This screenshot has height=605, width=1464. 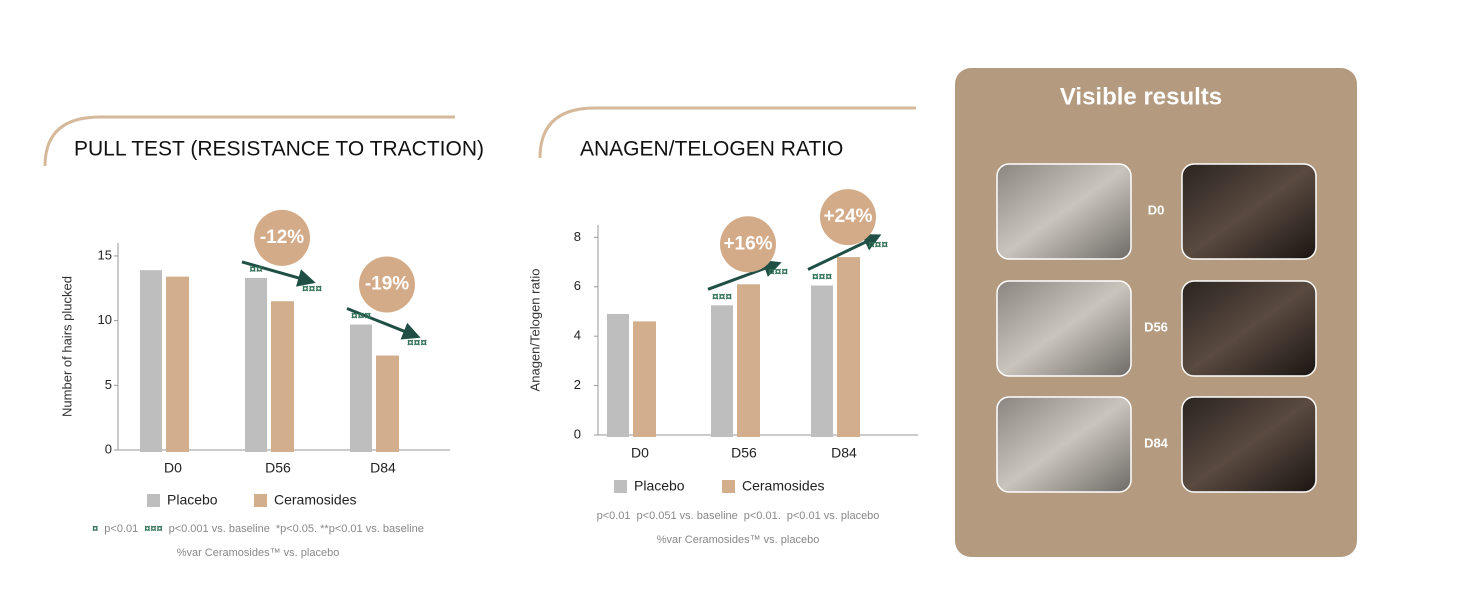 What do you see at coordinates (219, 529) in the screenshot?
I see `footnote-part: p<0.001 vs. baseline` at bounding box center [219, 529].